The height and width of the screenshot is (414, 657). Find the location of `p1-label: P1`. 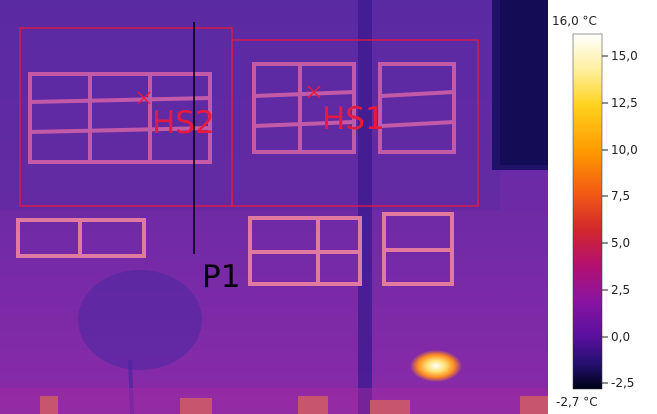

p1-label: P1 is located at coordinates (221, 277).